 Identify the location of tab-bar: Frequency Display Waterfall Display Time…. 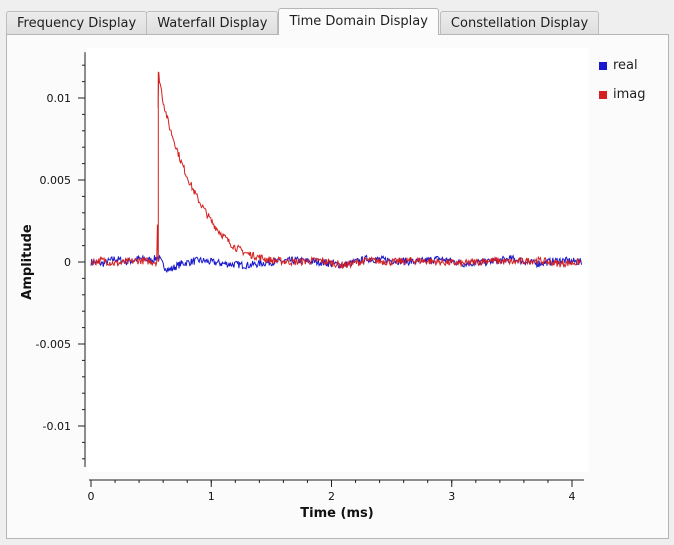
(303, 21).